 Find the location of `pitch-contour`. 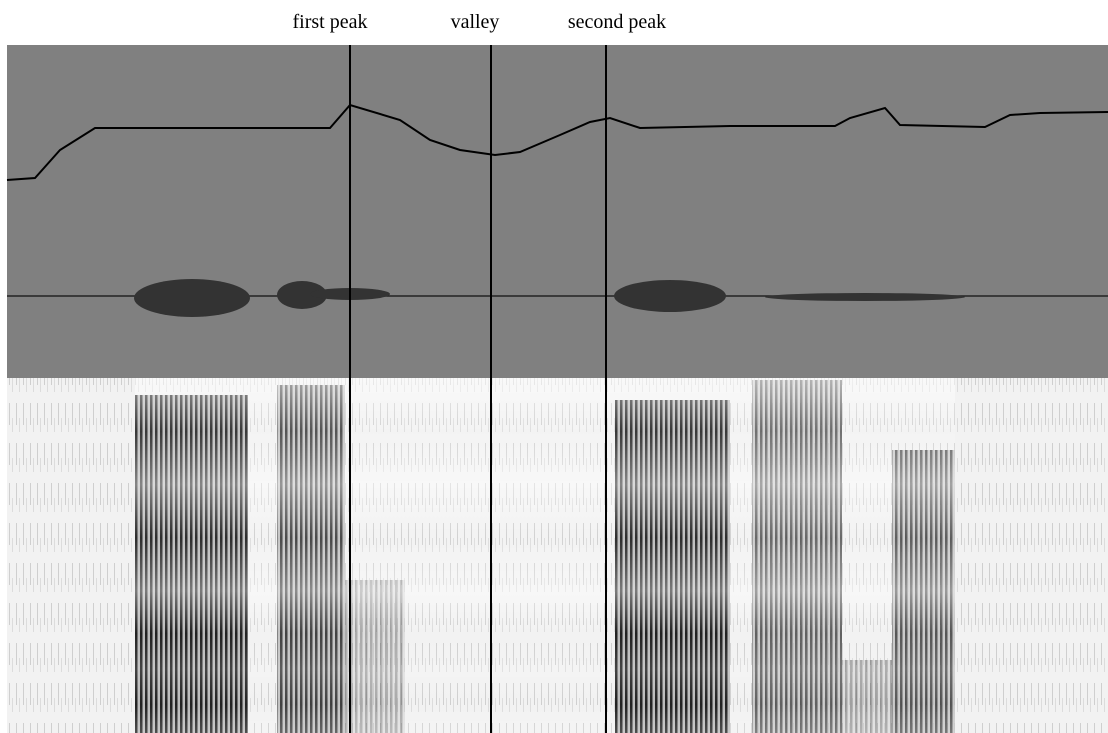

pitch-contour is located at coordinates (557, 142).